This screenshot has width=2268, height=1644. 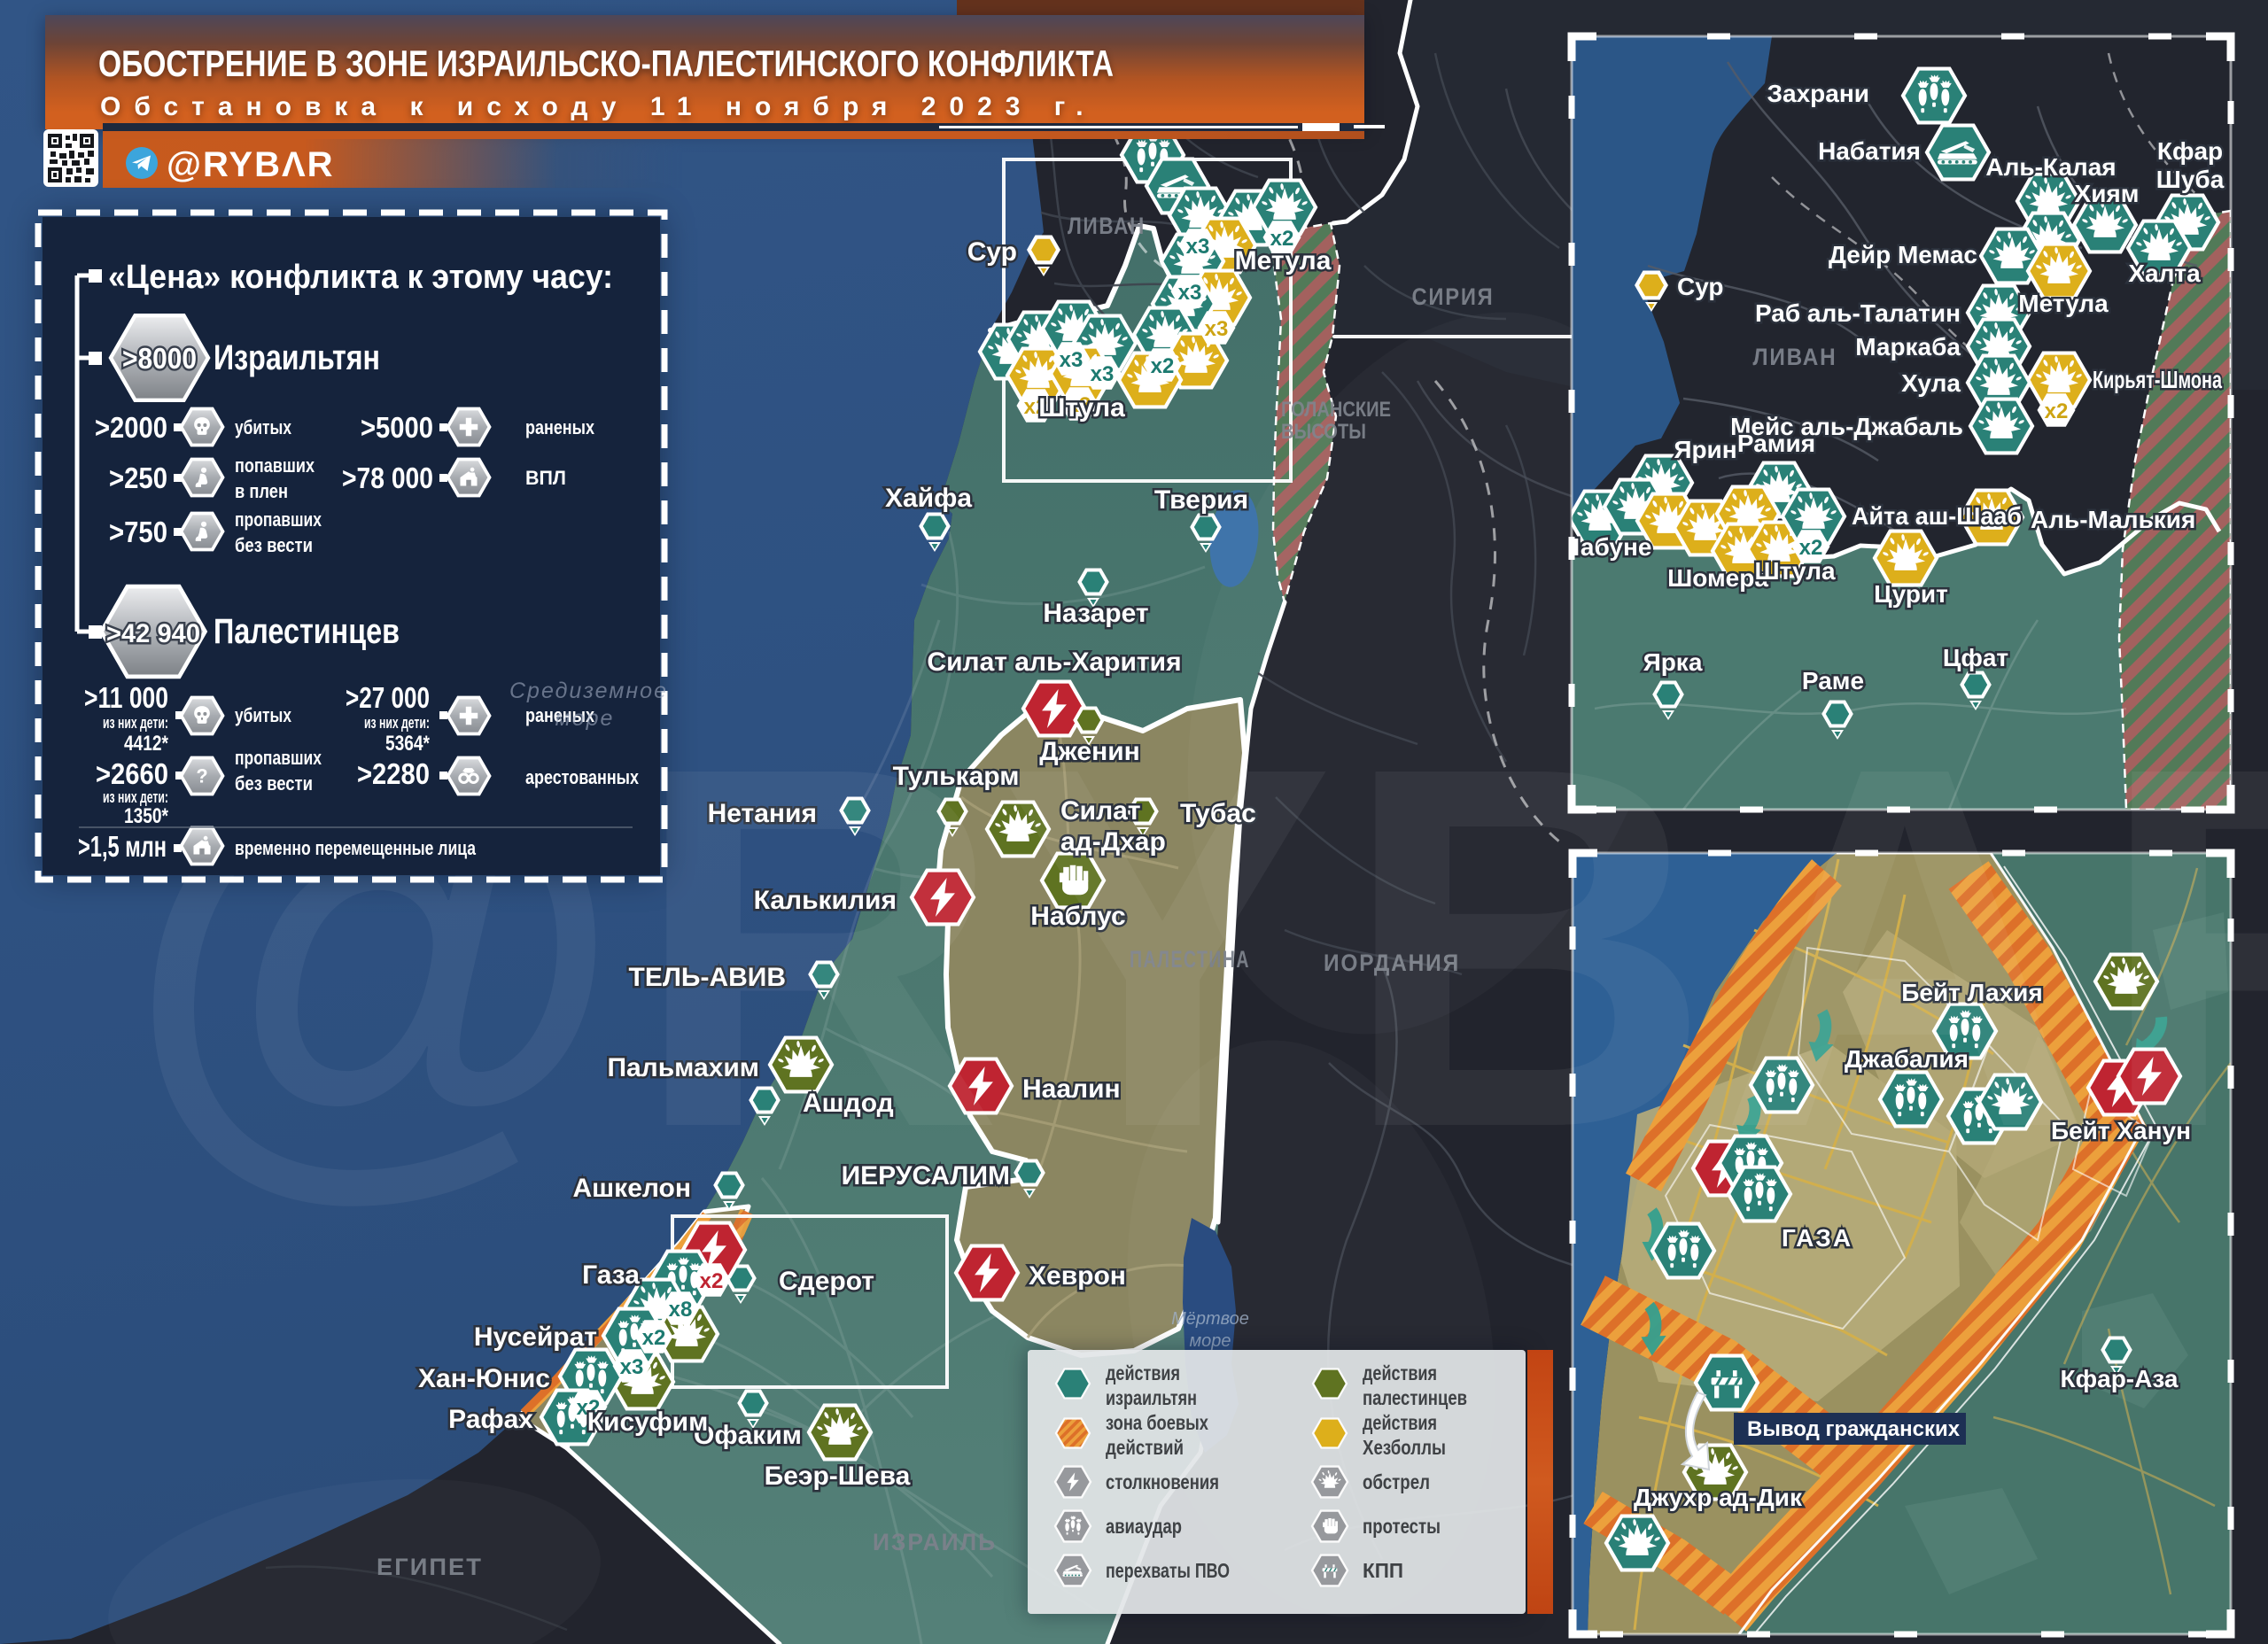 What do you see at coordinates (1846, 426) in the screenshot?
I see `svg-text: Мейс аль-Джабаль` at bounding box center [1846, 426].